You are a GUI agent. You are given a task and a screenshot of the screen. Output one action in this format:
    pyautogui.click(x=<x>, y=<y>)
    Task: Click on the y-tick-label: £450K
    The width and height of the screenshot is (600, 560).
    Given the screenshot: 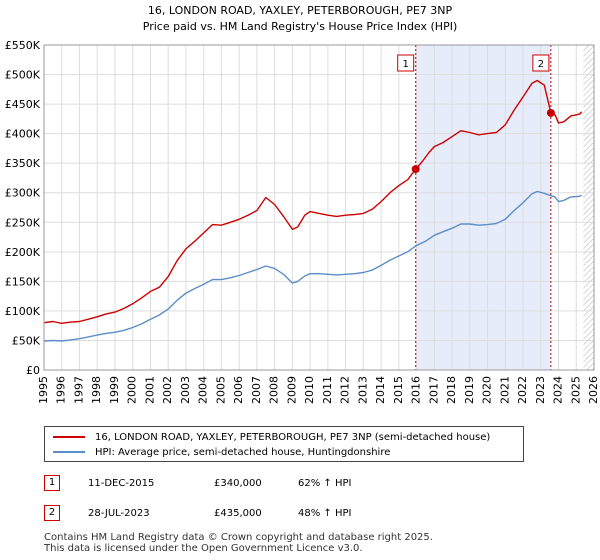 What is the action you would take?
    pyautogui.click(x=23, y=104)
    